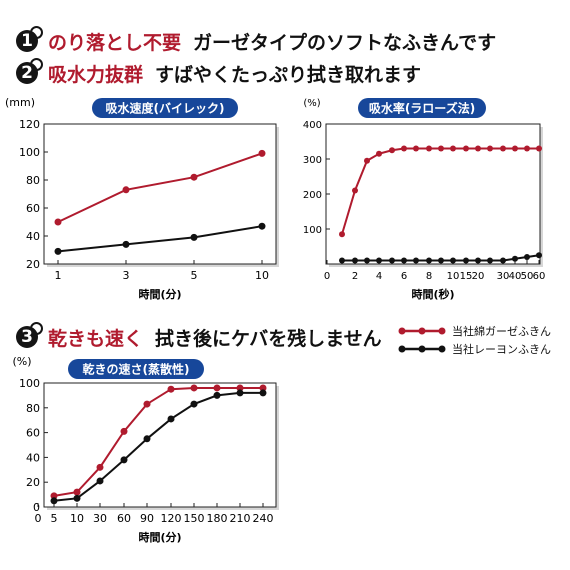  Describe the element at coordinates (96, 338) in the screenshot. I see `feature-headline: 乾きも速く` at that location.